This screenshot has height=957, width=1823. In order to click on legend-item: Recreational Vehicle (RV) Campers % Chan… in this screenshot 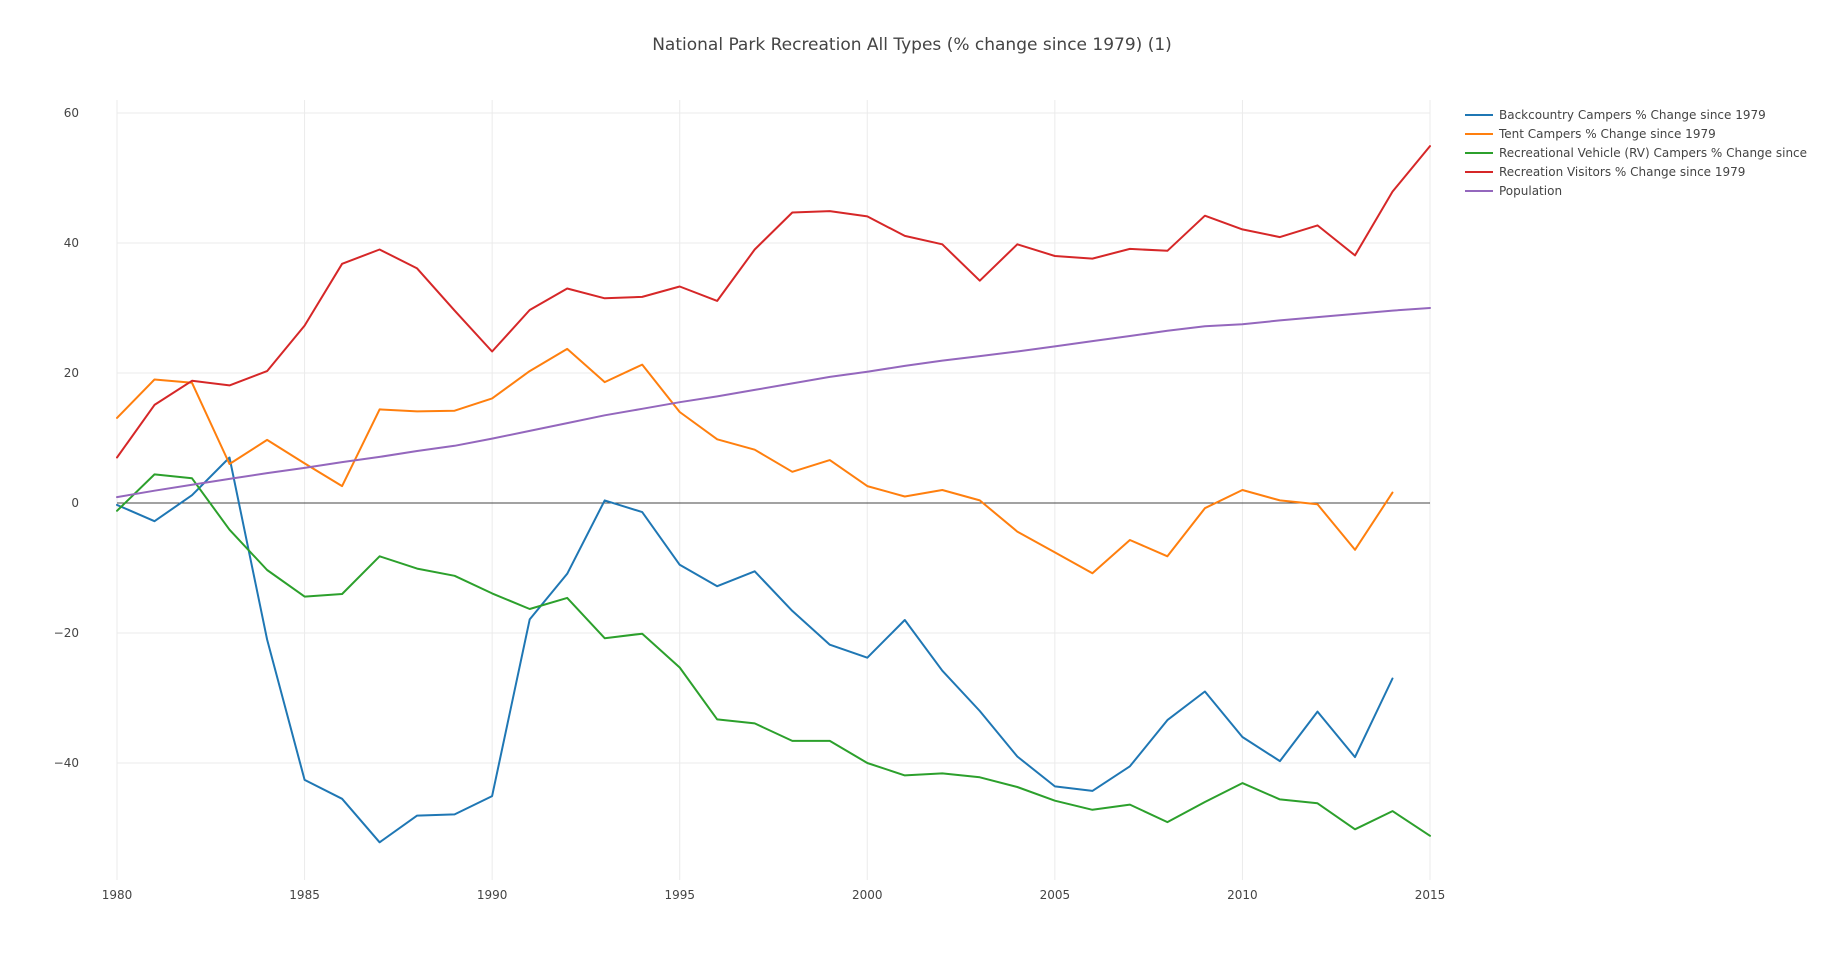, I will do `click(1636, 153)`.